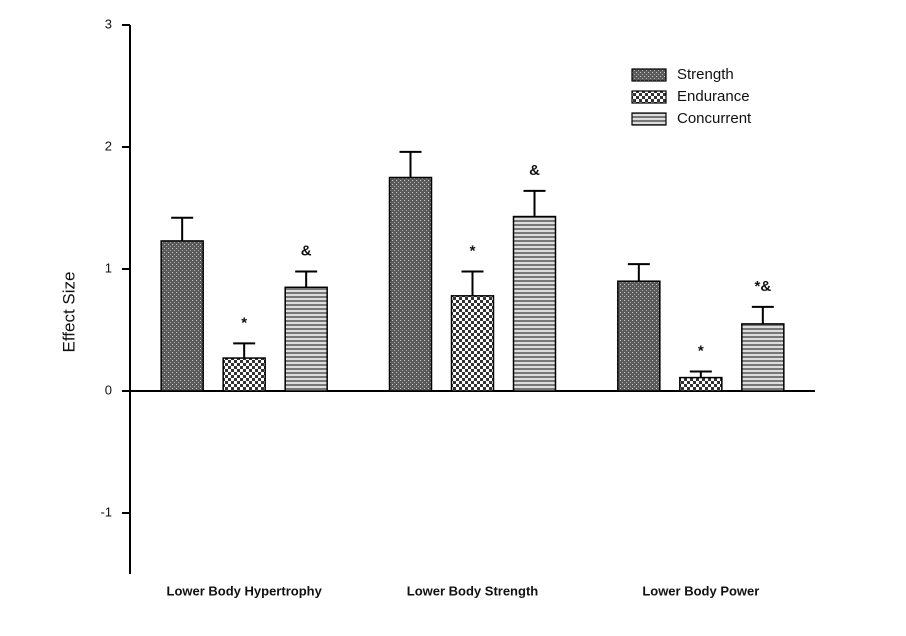 This screenshot has width=906, height=636. Describe the element at coordinates (713, 96) in the screenshot. I see `legend-label: Endurance` at that location.